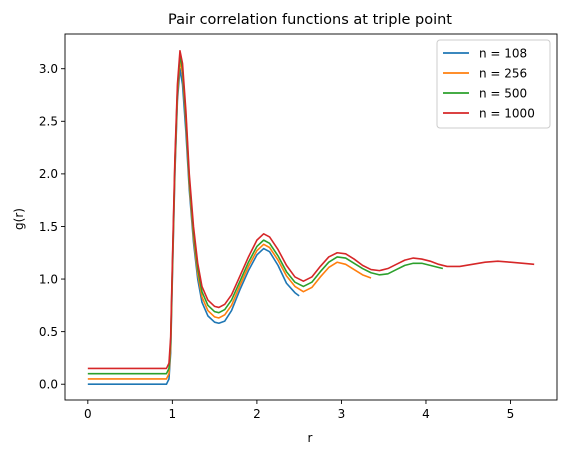 The image size is (567, 455). What do you see at coordinates (493, 84) in the screenshot?
I see `legend-box` at bounding box center [493, 84].